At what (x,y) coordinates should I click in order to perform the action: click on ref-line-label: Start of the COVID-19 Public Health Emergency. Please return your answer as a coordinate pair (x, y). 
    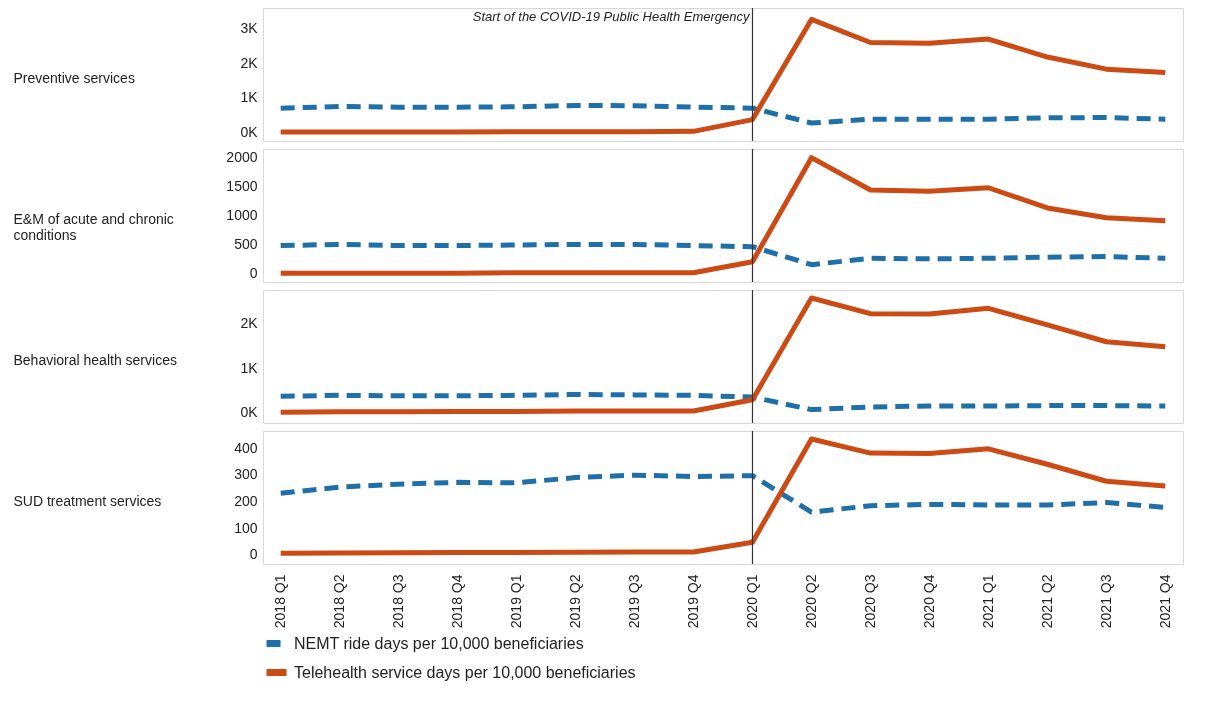
    Looking at the image, I should click on (611, 16).